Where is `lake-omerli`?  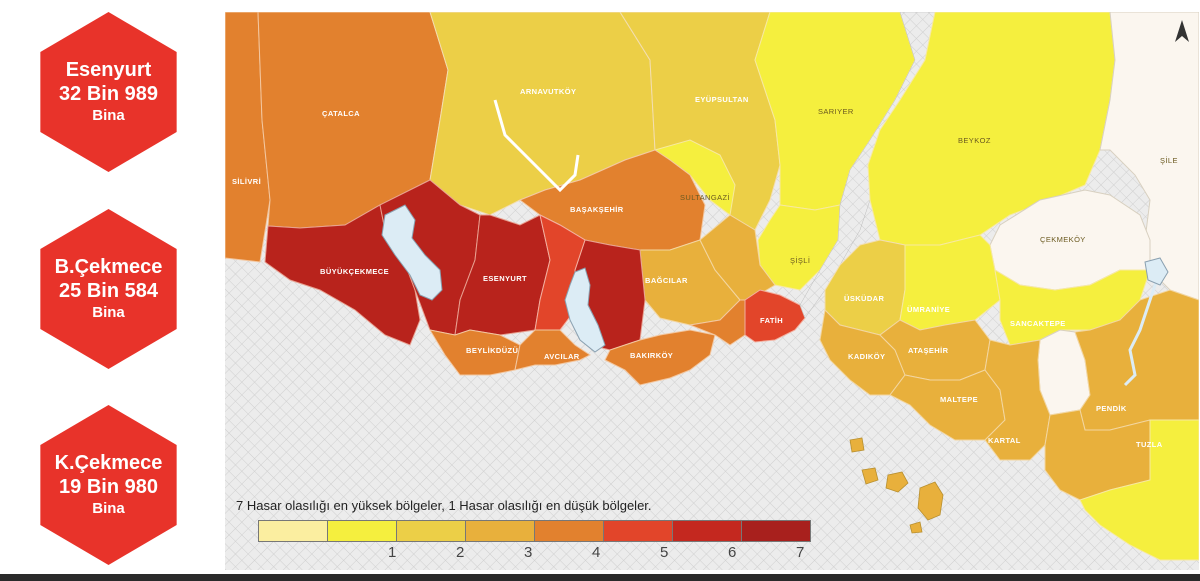
lake-omerli is located at coordinates (1142, 328).